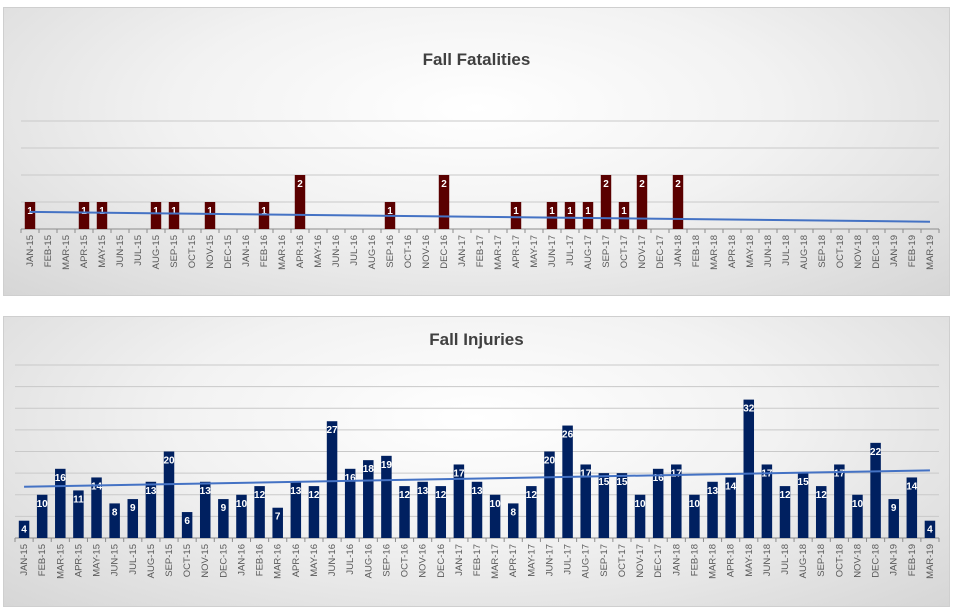 The height and width of the screenshot is (609, 956). Describe the element at coordinates (586, 561) in the screenshot. I see `x-tick-label: AUG-17` at that location.